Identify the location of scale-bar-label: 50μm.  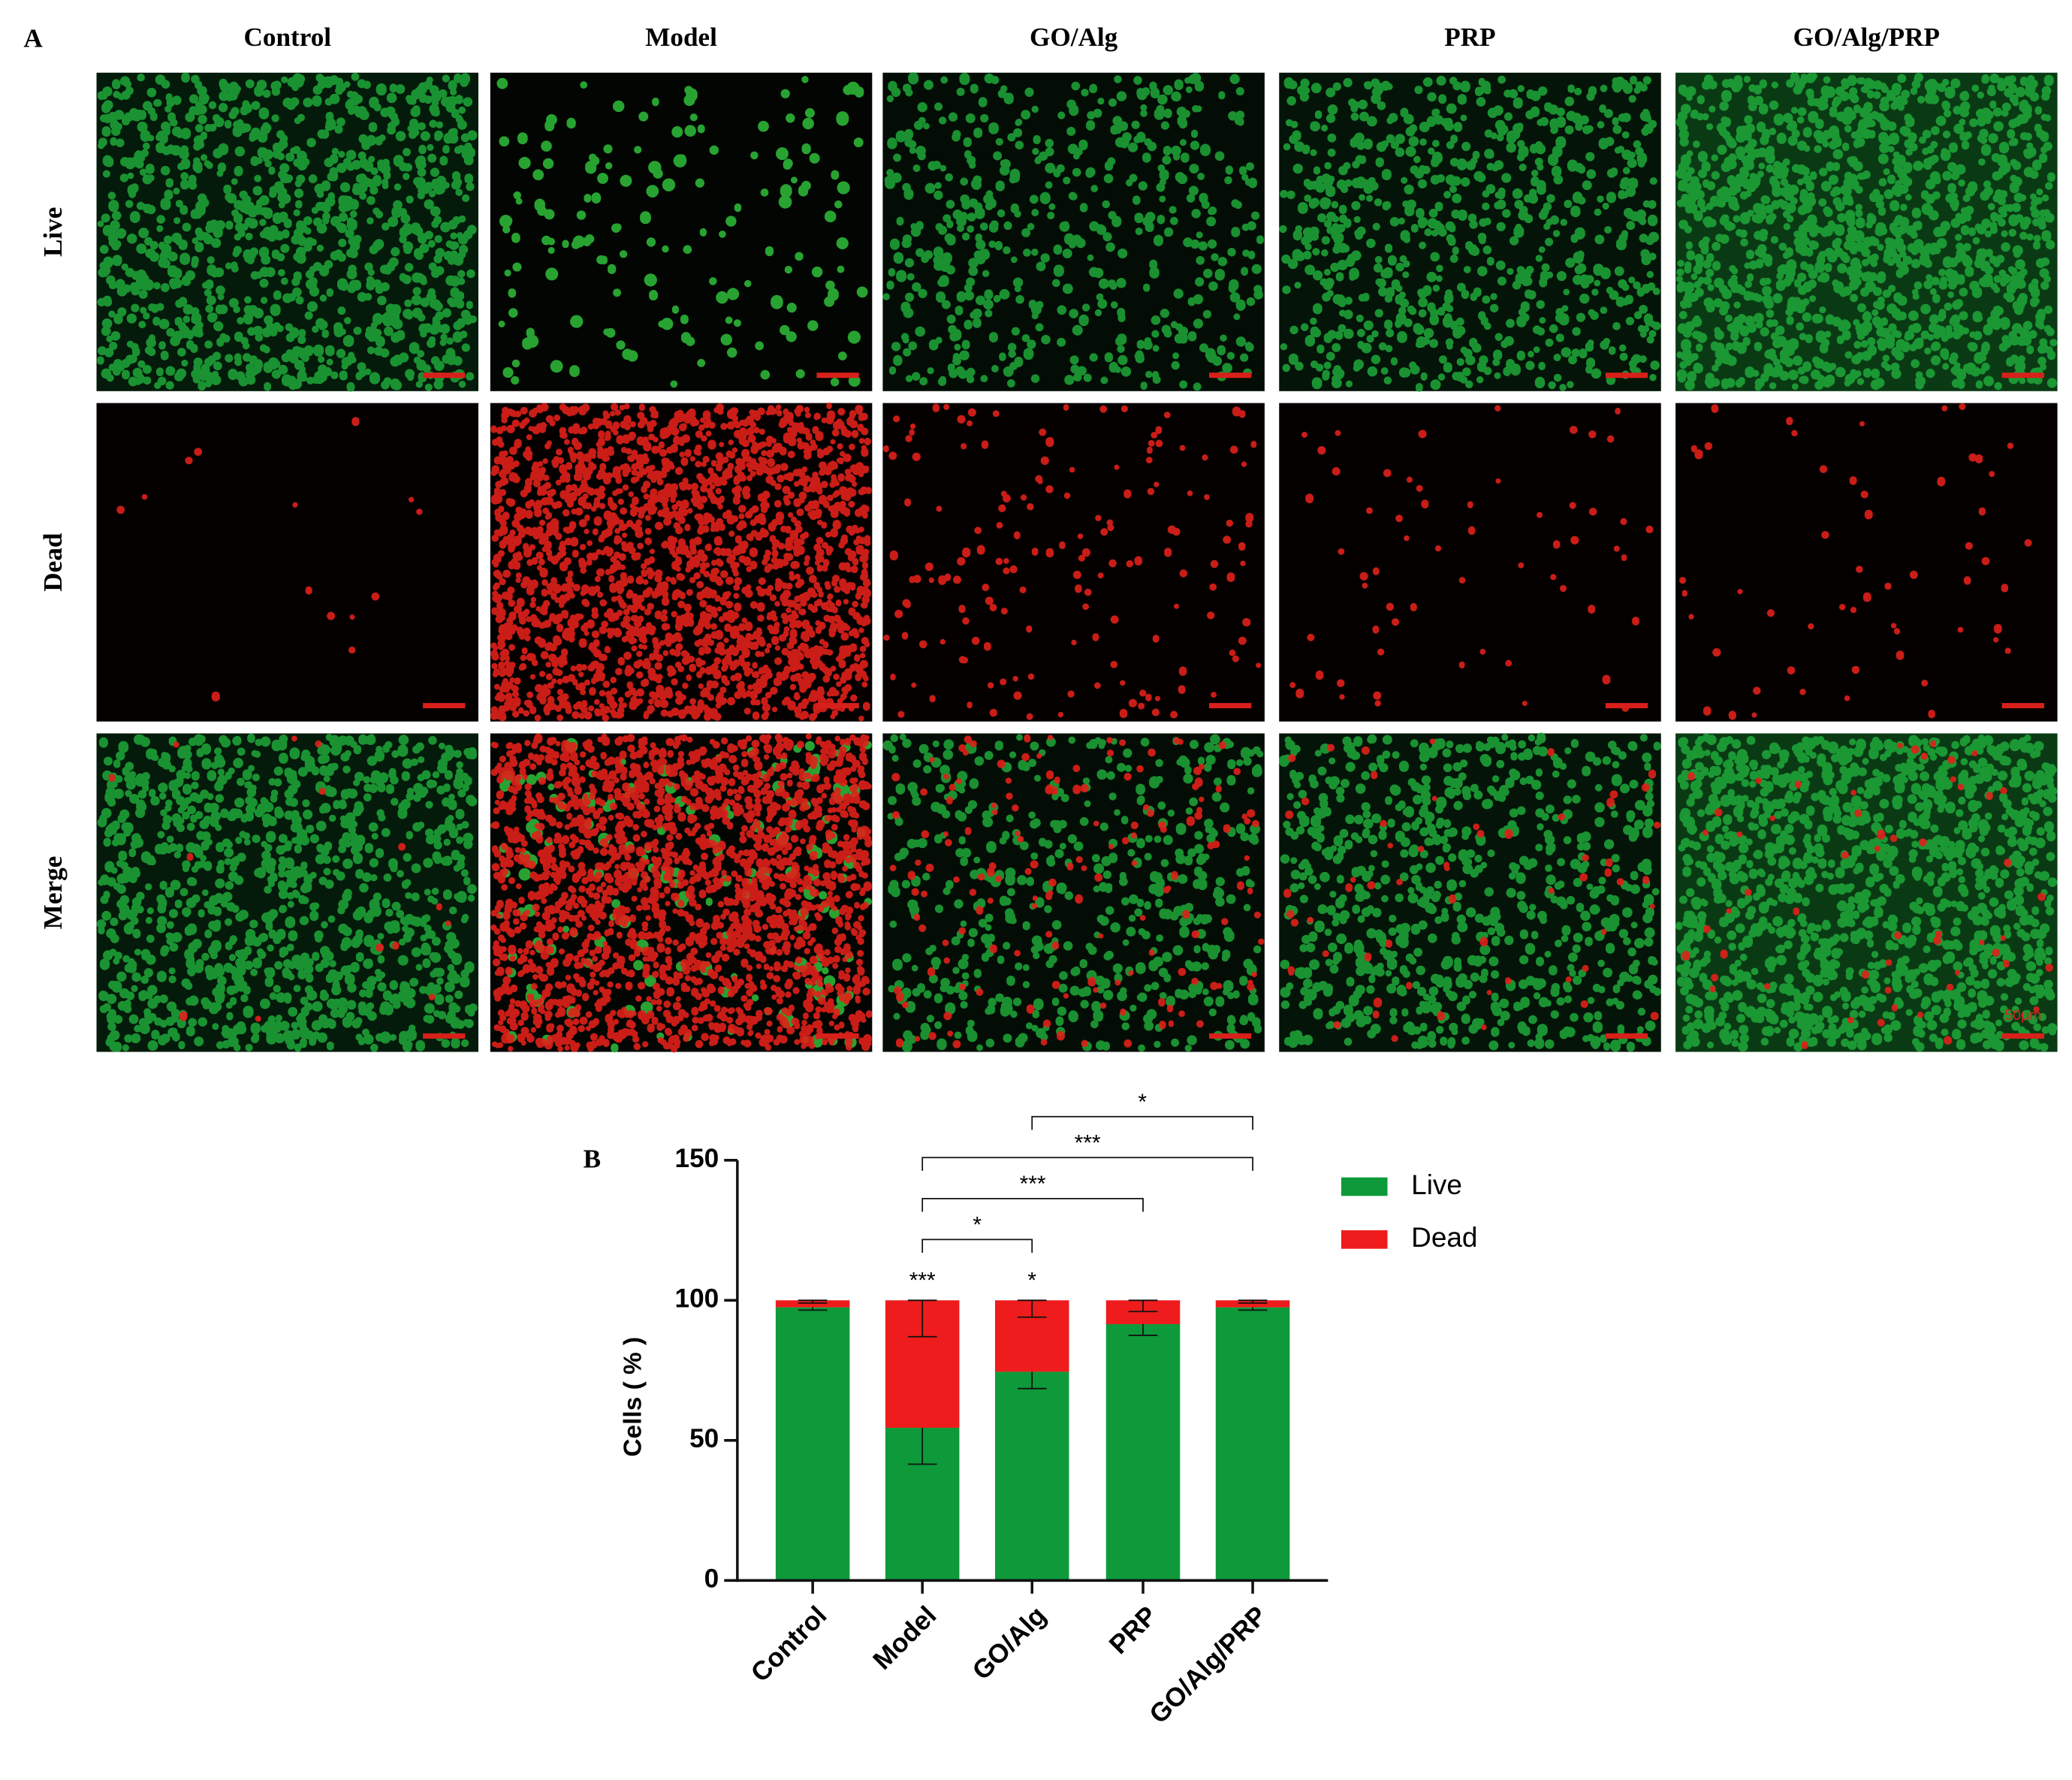
(2022, 1015).